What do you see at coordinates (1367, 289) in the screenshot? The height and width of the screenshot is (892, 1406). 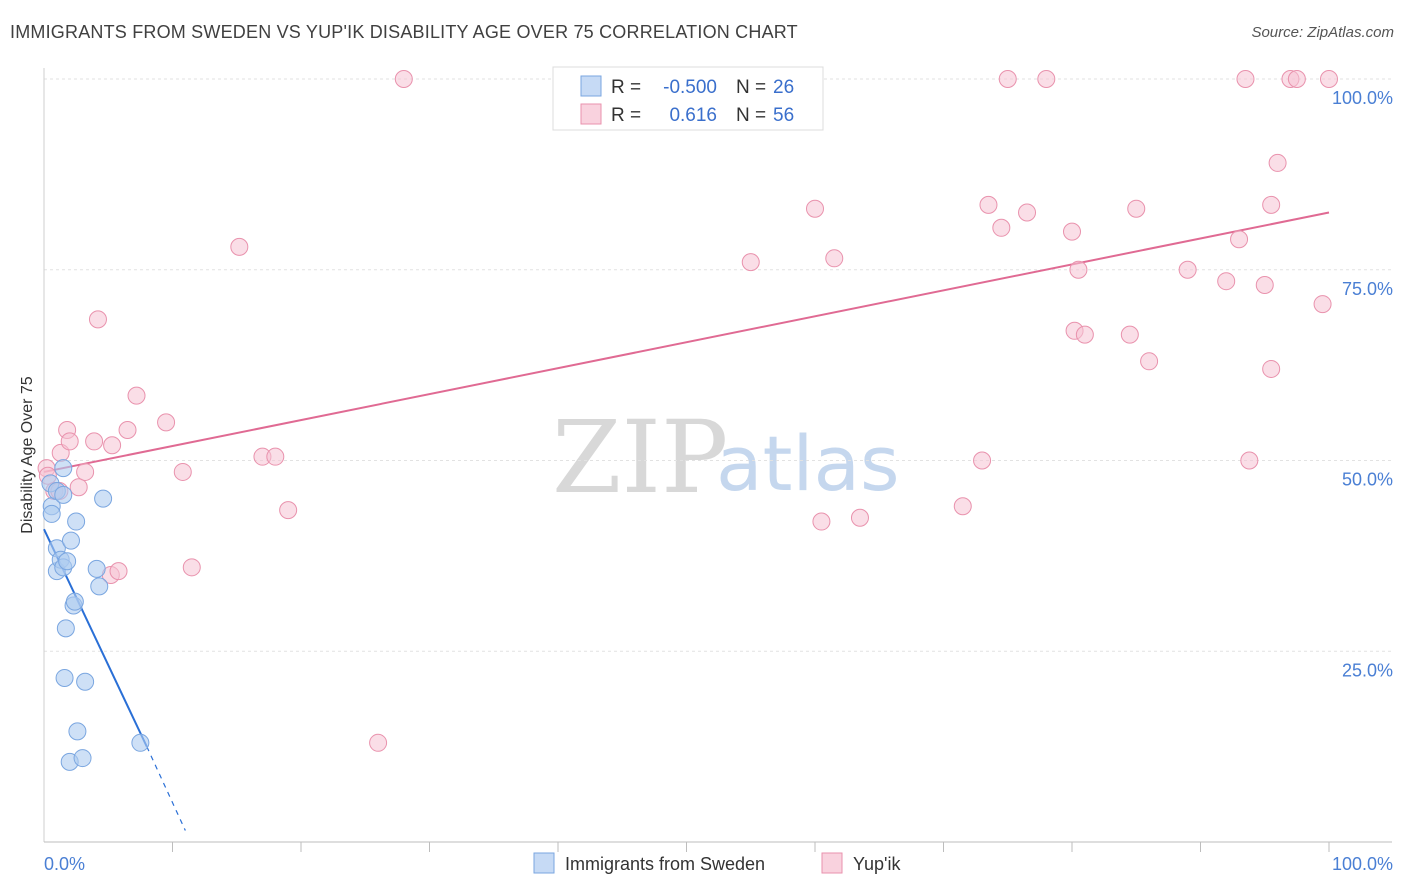 I see `y-tick-label: 75.0%` at bounding box center [1367, 289].